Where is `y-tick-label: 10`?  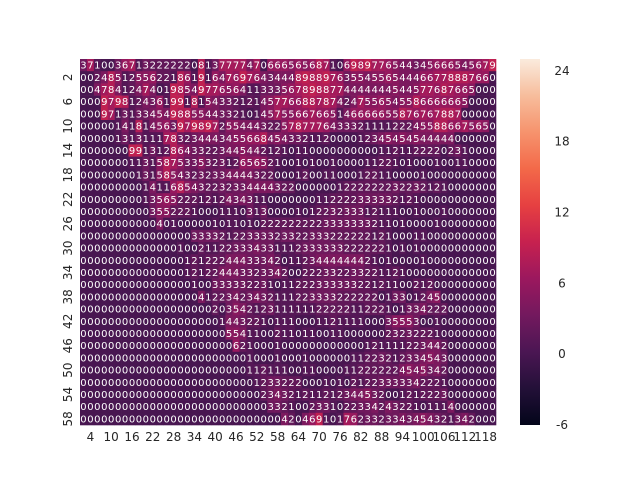
y-tick-label: 10 is located at coordinates (68, 125).